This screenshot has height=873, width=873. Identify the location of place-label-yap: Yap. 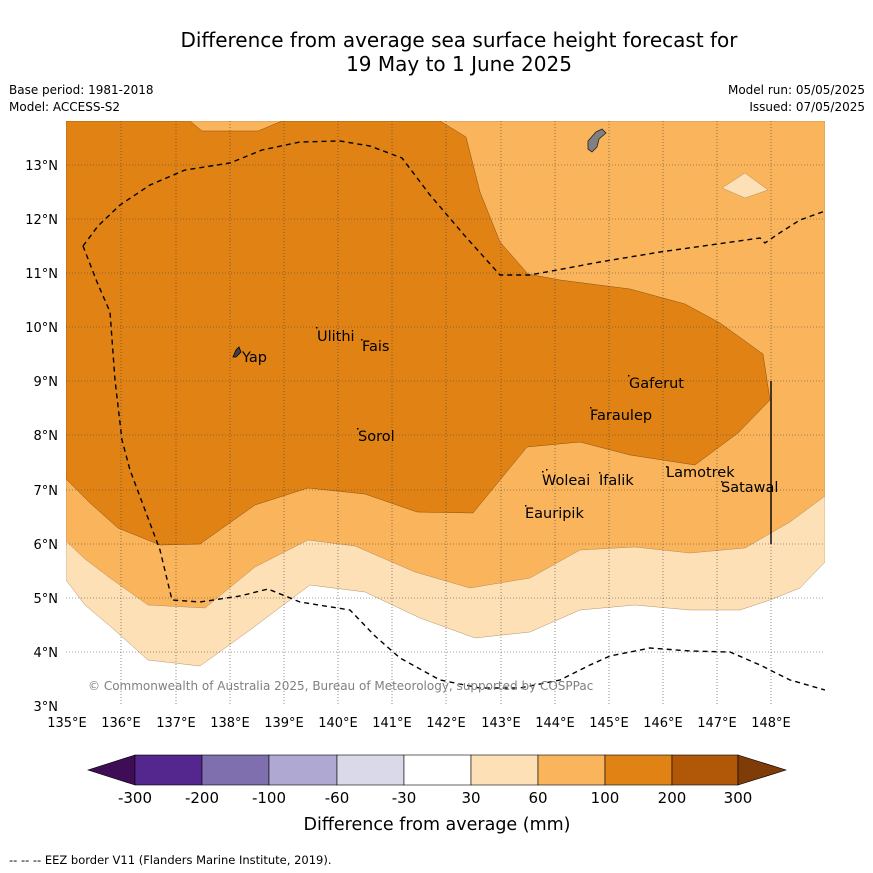
(254, 358).